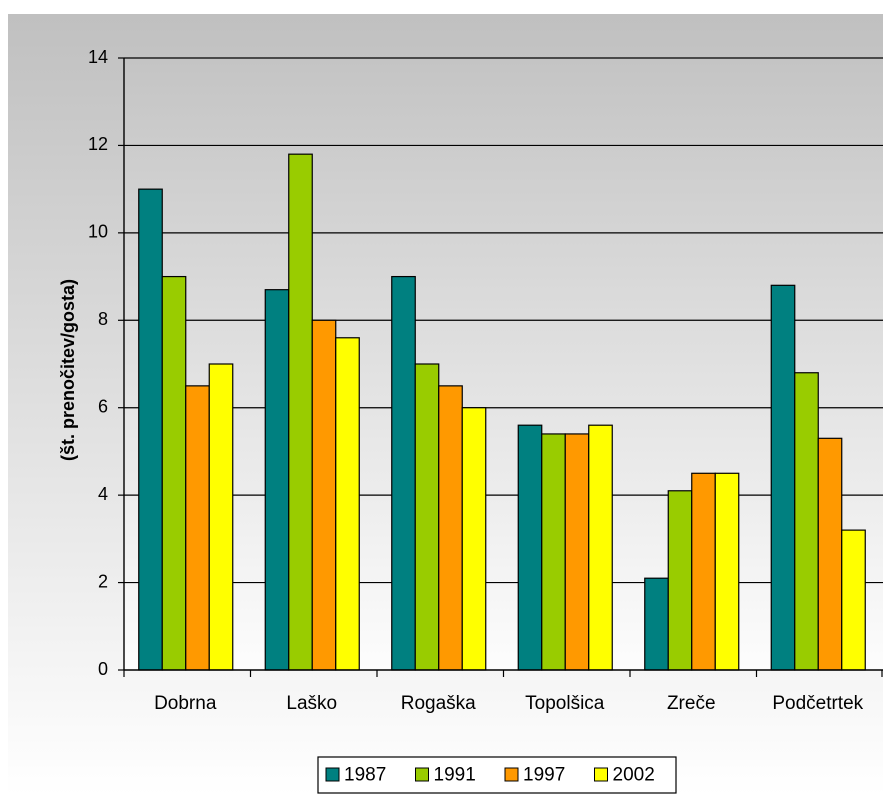 Image resolution: width=883 pixels, height=796 pixels. What do you see at coordinates (98, 144) in the screenshot?
I see `y-tick-label: 12` at bounding box center [98, 144].